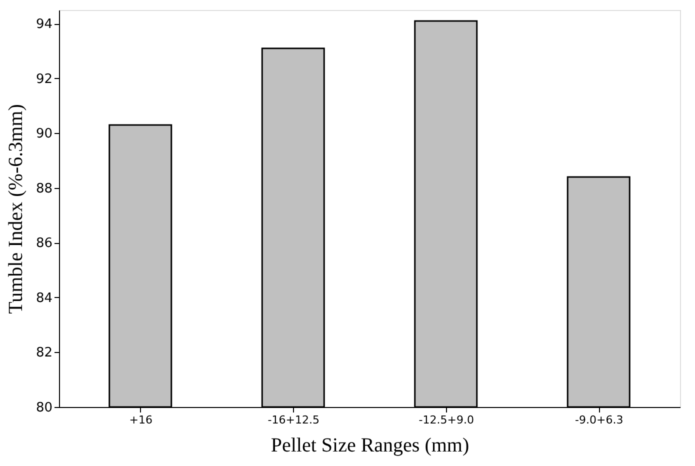 This screenshot has width=695, height=466. I want to click on y-tick-label: 94, so click(44, 24).